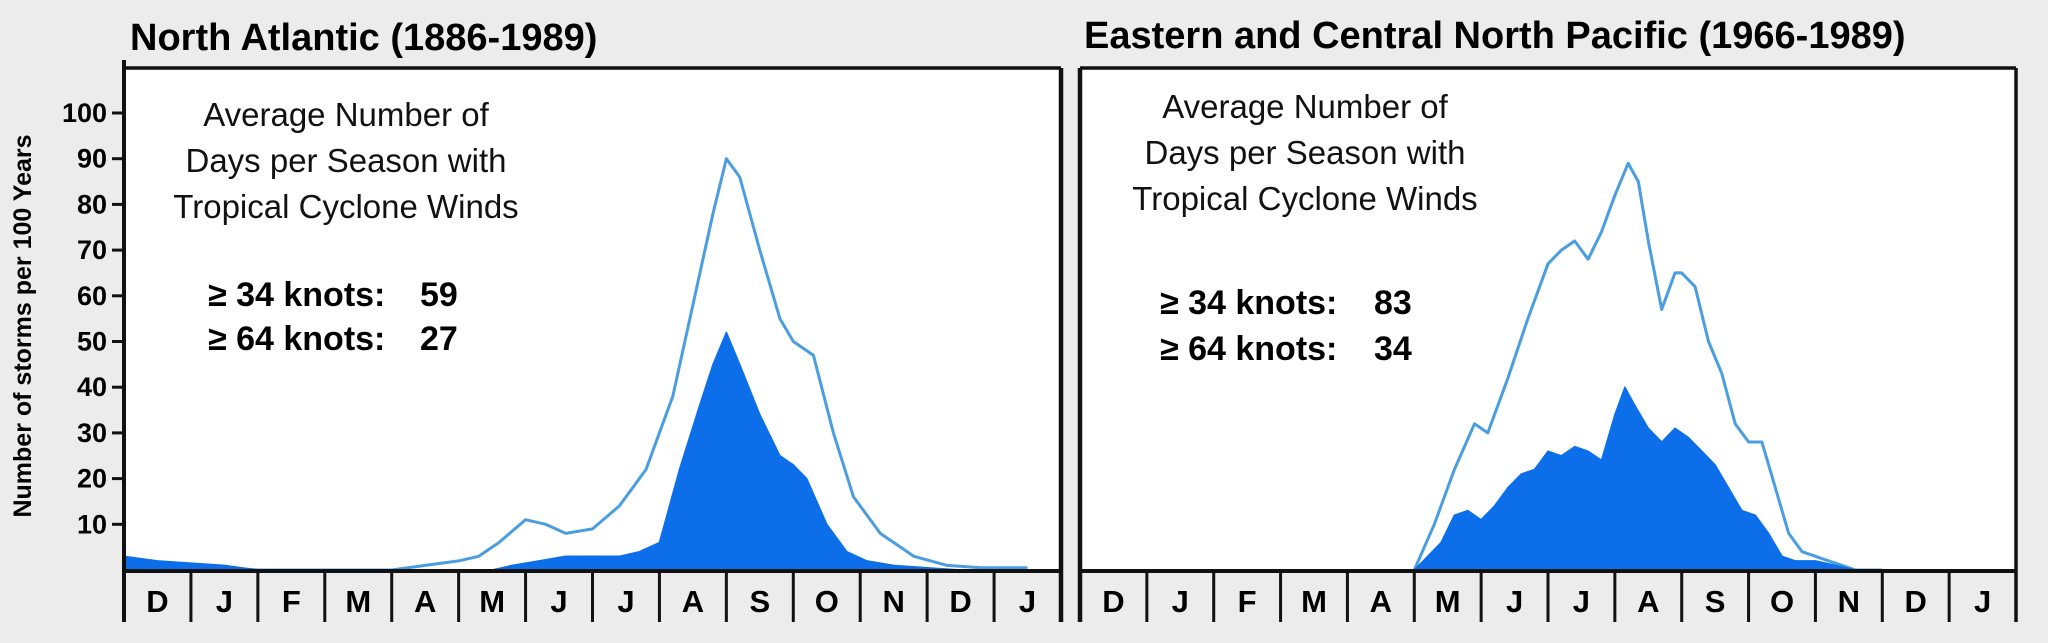  Describe the element at coordinates (84, 113) in the screenshot. I see `y-tick-label: 100` at that location.